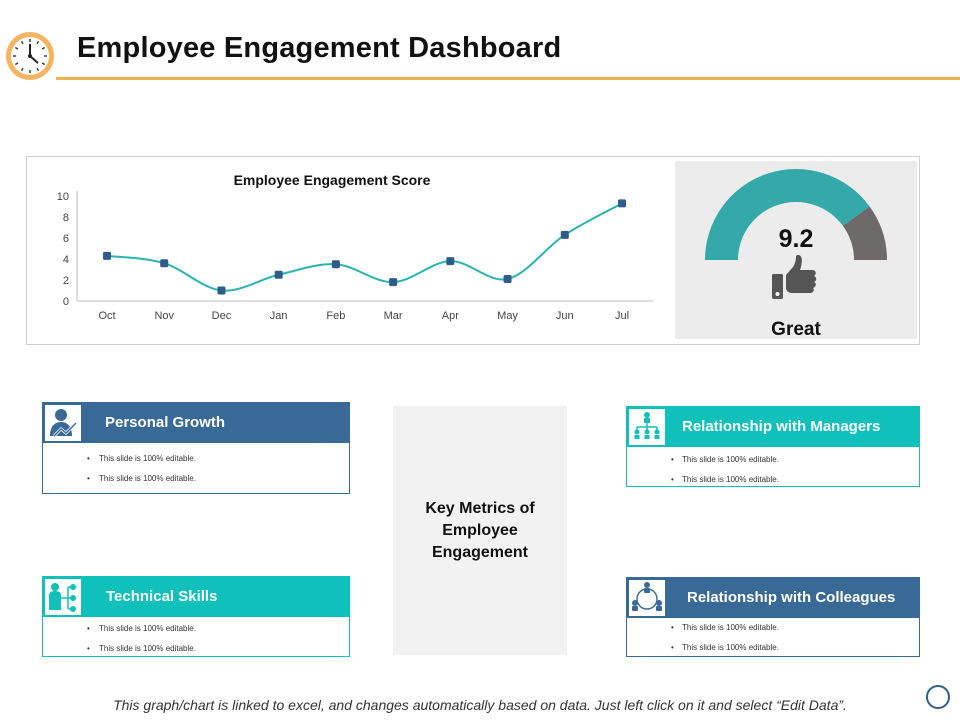  What do you see at coordinates (794, 277) in the screenshot?
I see `thumbs-up-icon` at bounding box center [794, 277].